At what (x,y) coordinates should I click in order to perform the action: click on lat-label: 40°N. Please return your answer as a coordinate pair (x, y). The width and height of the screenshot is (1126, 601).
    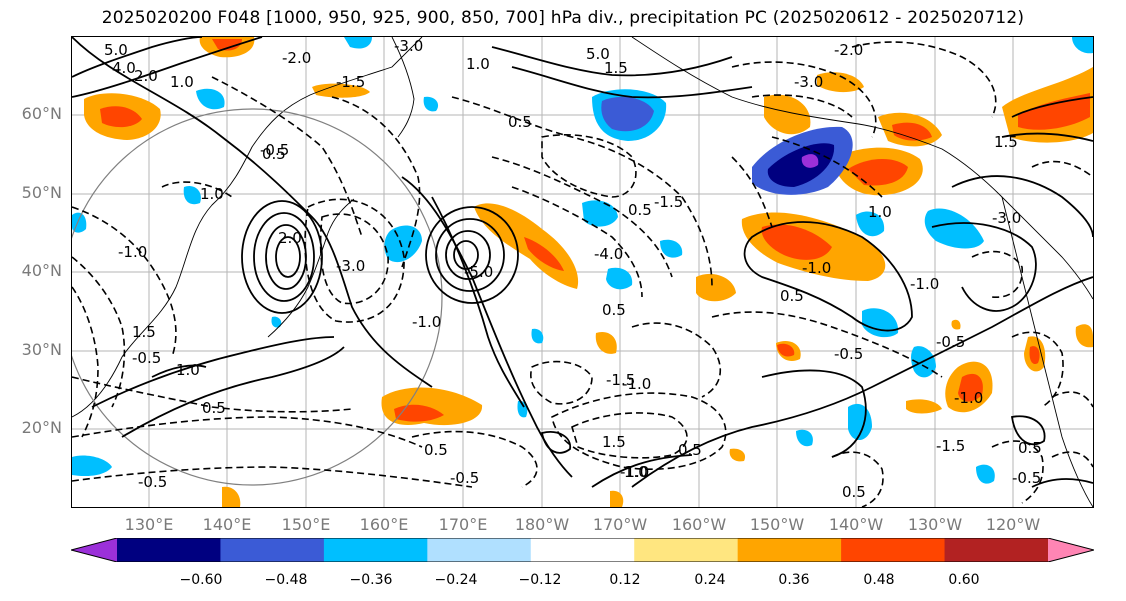
    Looking at the image, I should click on (41, 270).